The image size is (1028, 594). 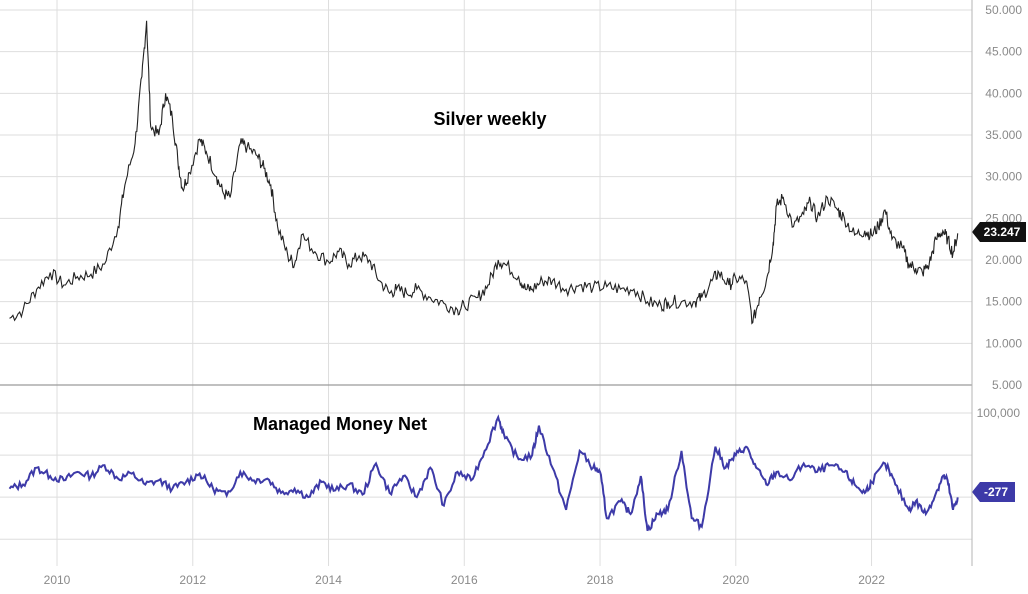 I want to click on silver-chart-title: Silver weekly, so click(x=489, y=119).